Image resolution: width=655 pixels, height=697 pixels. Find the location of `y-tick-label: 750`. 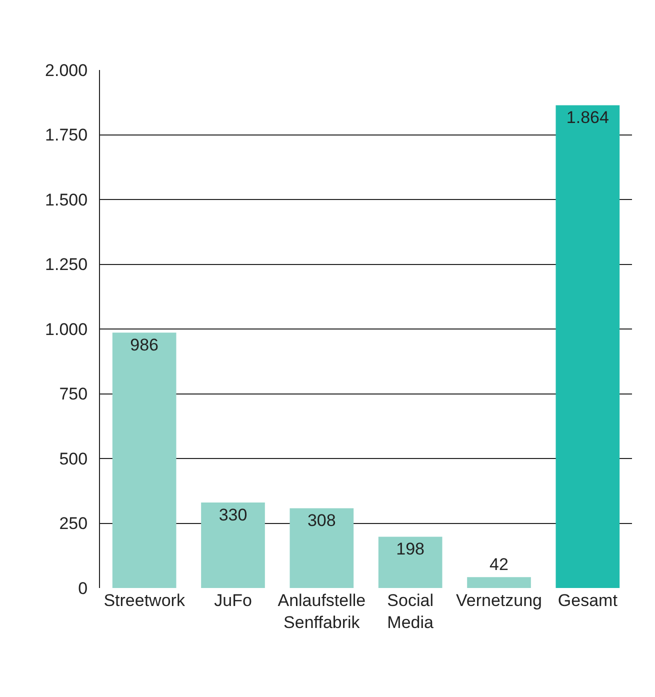

y-tick-label: 750 is located at coordinates (73, 394).